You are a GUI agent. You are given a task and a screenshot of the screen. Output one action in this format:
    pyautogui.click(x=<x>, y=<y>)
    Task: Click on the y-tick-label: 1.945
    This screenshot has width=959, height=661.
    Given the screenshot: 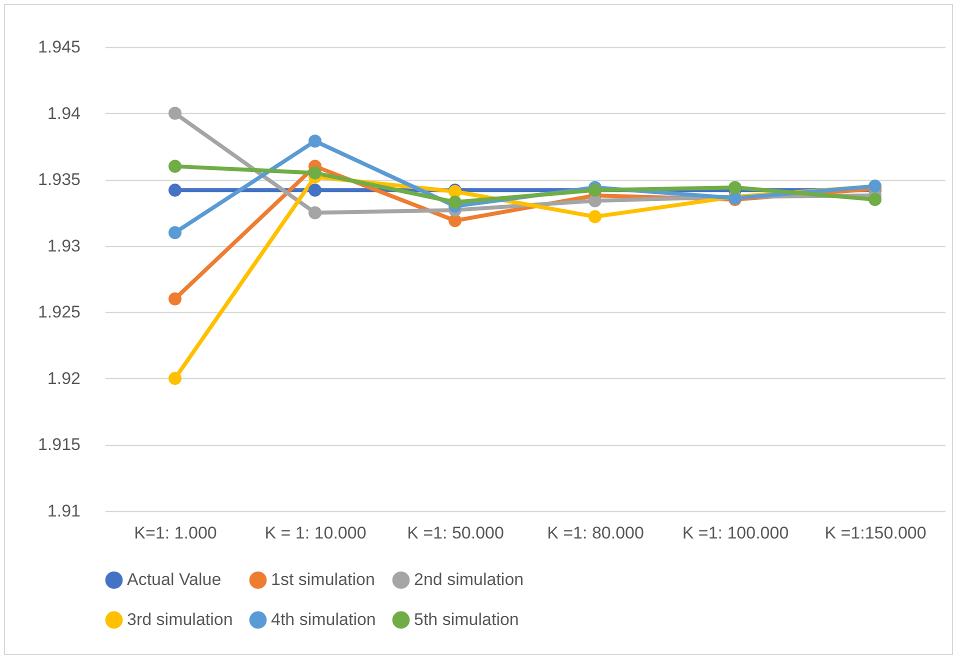 What is the action you would take?
    pyautogui.click(x=59, y=47)
    